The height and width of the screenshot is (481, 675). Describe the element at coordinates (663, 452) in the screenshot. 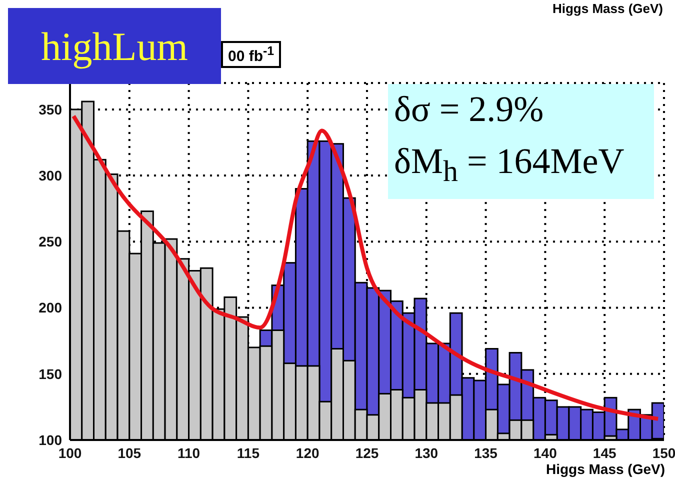

I see `x-tick-label: 150` at that location.